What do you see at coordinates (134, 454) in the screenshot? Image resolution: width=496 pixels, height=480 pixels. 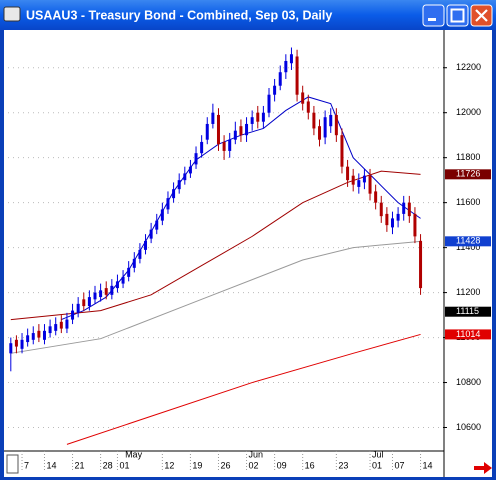 I see `month-label: May` at bounding box center [134, 454].